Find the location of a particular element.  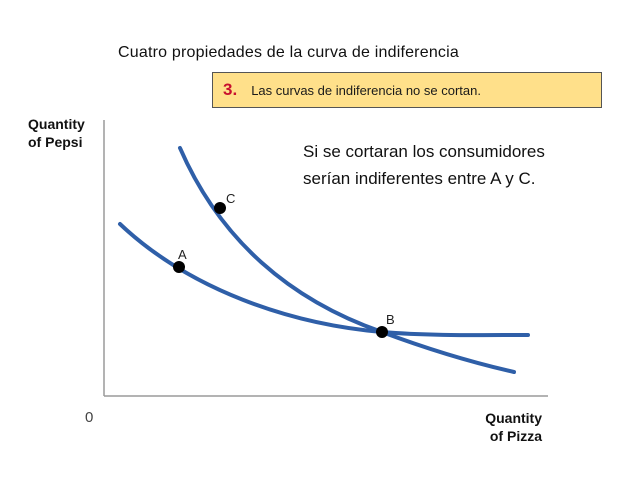

explanation-line1: Si se cortaran los consumidores is located at coordinates (424, 151).